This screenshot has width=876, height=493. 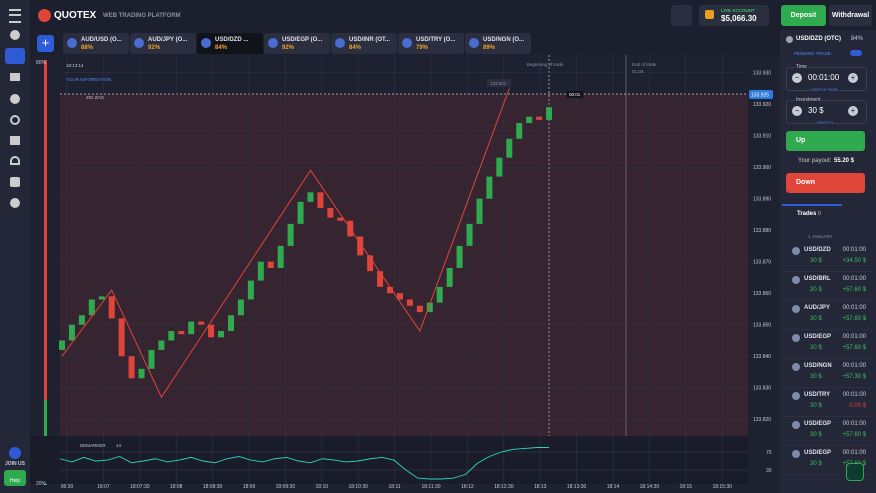 What do you see at coordinates (850, 15) in the screenshot?
I see `withdrawal-button: Withdrawal` at bounding box center [850, 15].